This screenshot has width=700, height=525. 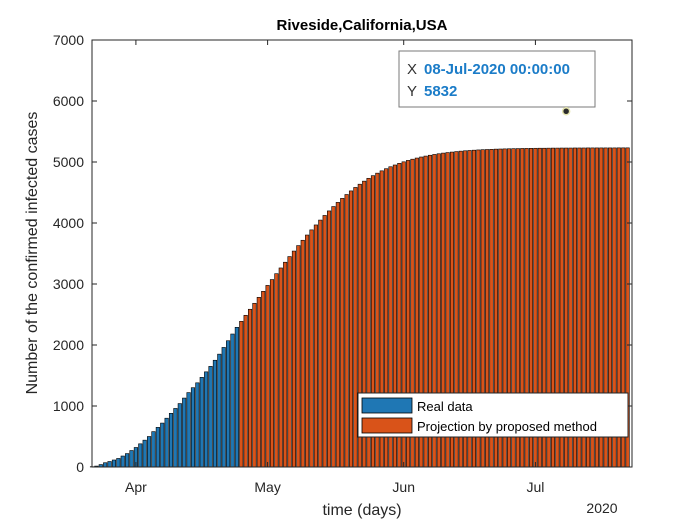 I want to click on datatip-y-value: 5832, so click(x=440, y=91).